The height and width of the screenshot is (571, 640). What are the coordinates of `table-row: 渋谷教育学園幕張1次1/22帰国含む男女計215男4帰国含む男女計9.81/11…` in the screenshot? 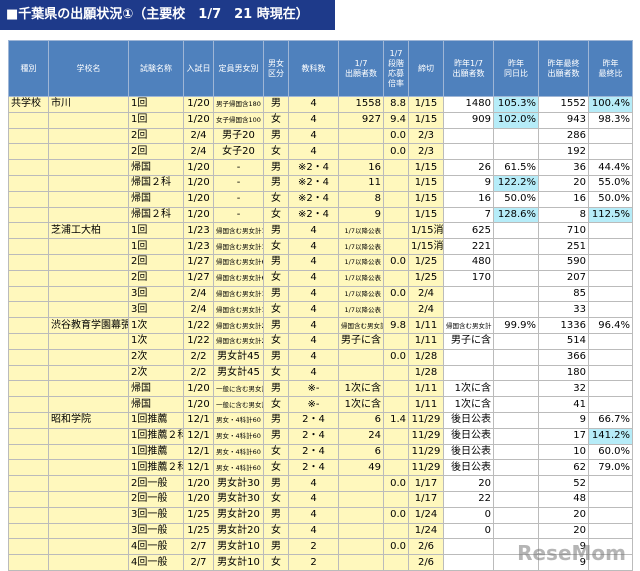 It's located at (320, 325).